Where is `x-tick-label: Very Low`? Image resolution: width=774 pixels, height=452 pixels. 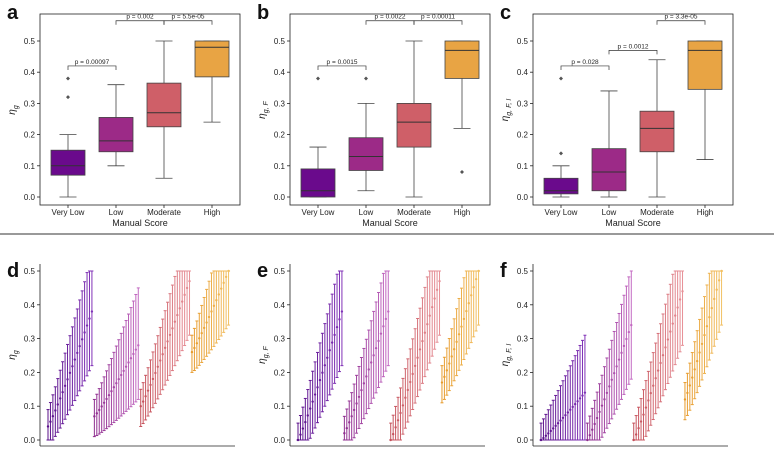
x-tick-label: Very Low is located at coordinates (68, 212).